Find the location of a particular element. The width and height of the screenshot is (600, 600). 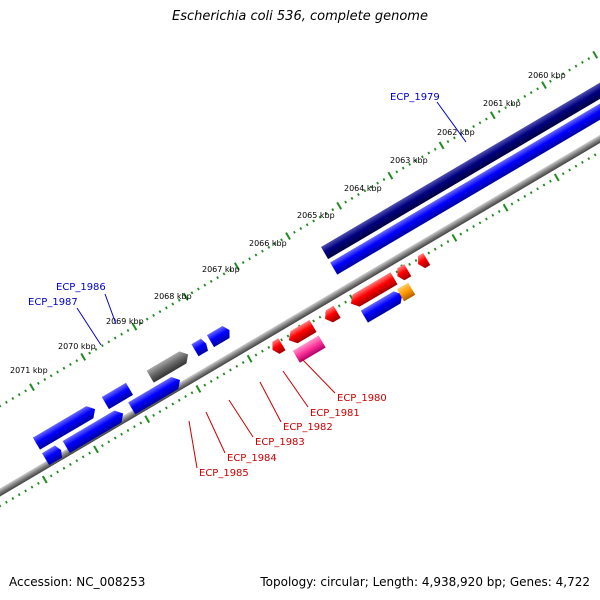

gene-label-ecp-1986: ECP_1986 is located at coordinates (81, 287).